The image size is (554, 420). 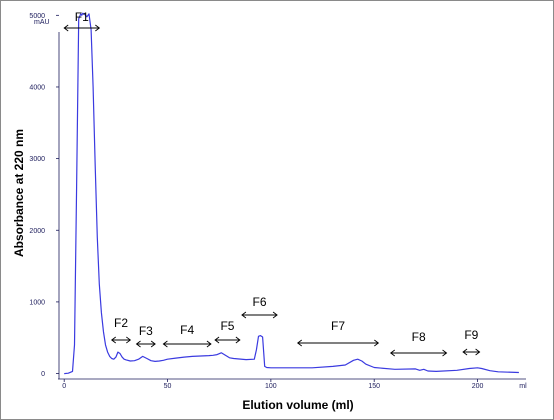 What do you see at coordinates (19, 193) in the screenshot?
I see `y-axis-title: Absorbance at 220 nm` at bounding box center [19, 193].